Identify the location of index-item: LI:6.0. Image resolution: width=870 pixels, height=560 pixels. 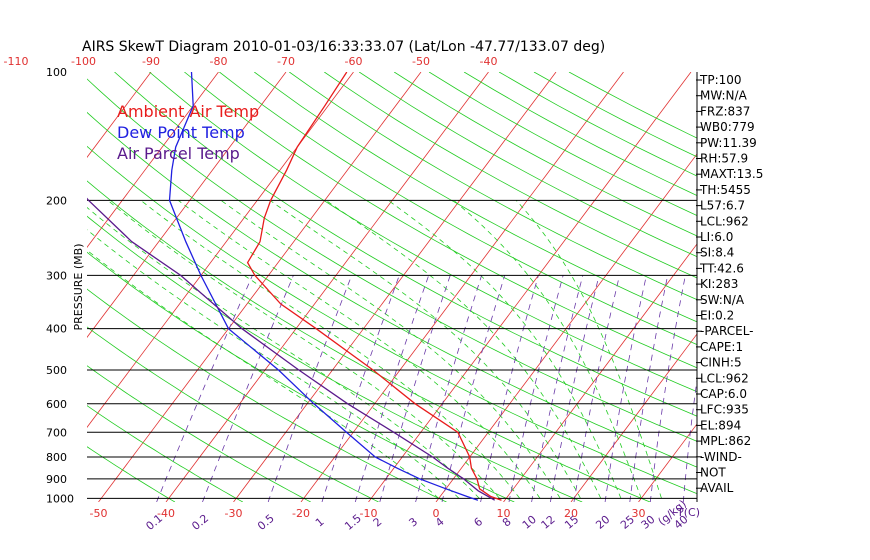
(716, 237).